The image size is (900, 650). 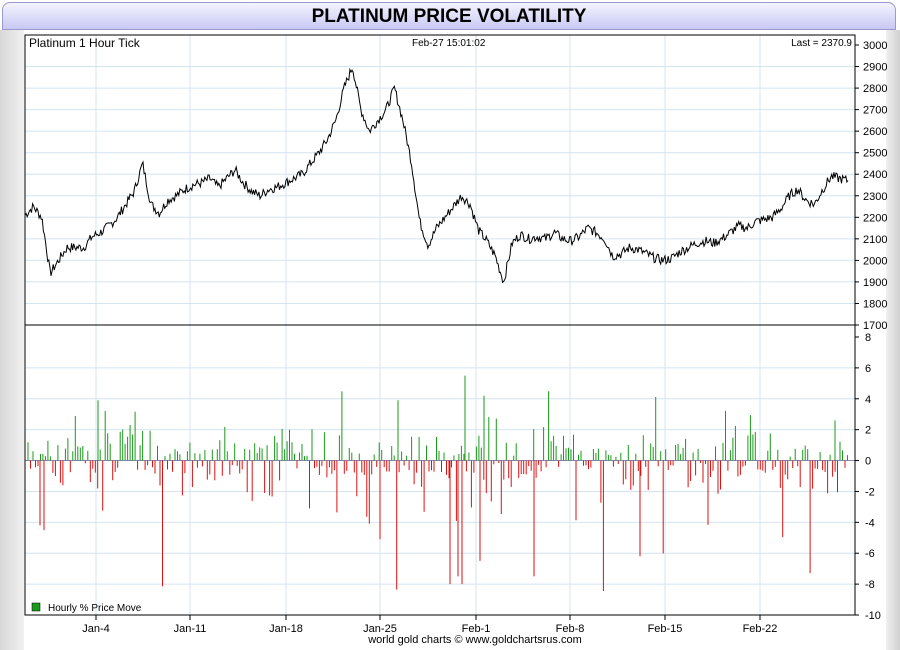 What do you see at coordinates (868, 400) in the screenshot?
I see `vol-tick-label: 4` at bounding box center [868, 400].